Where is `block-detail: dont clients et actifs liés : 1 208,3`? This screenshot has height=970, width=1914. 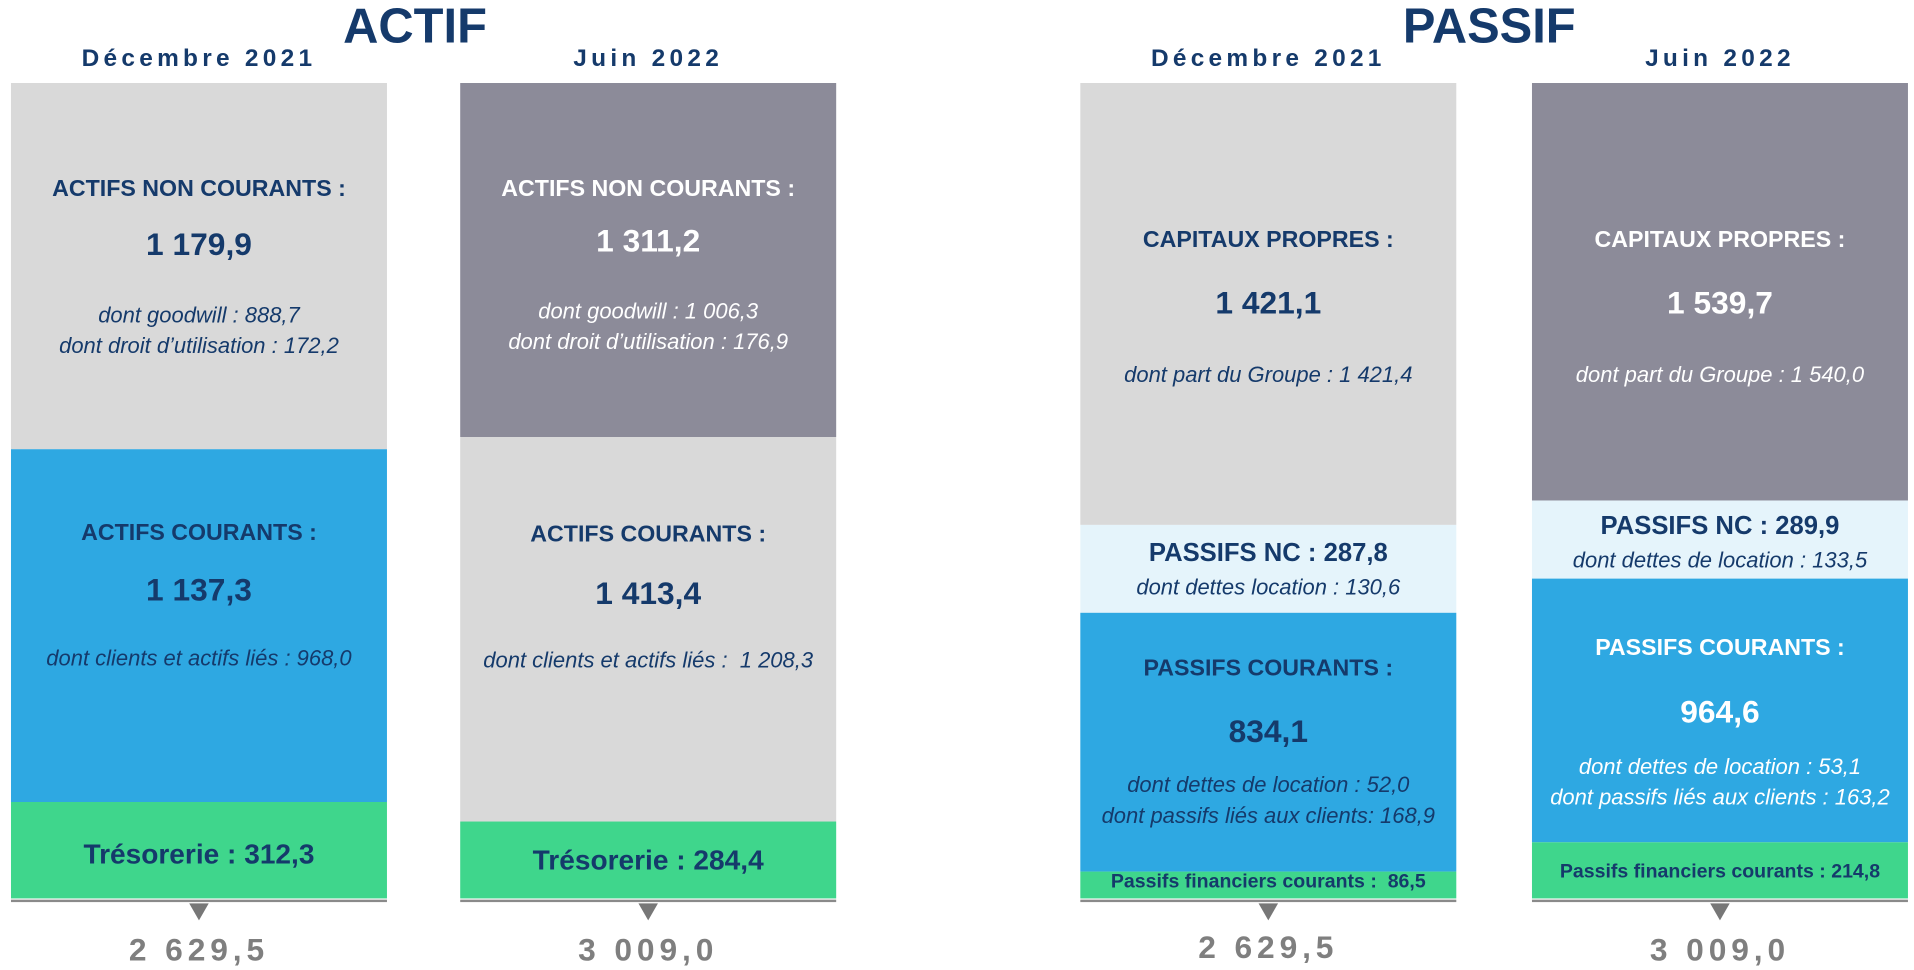 block-detail: dont clients et actifs liés : 1 208,3 is located at coordinates (648, 660).